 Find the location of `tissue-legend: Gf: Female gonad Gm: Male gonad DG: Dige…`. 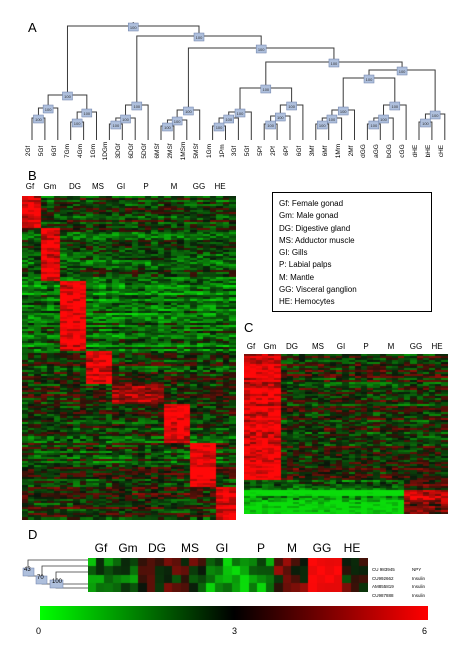

tissue-legend: Gf: Female gonad Gm: Male gonad DG: Dige… is located at coordinates (352, 252).